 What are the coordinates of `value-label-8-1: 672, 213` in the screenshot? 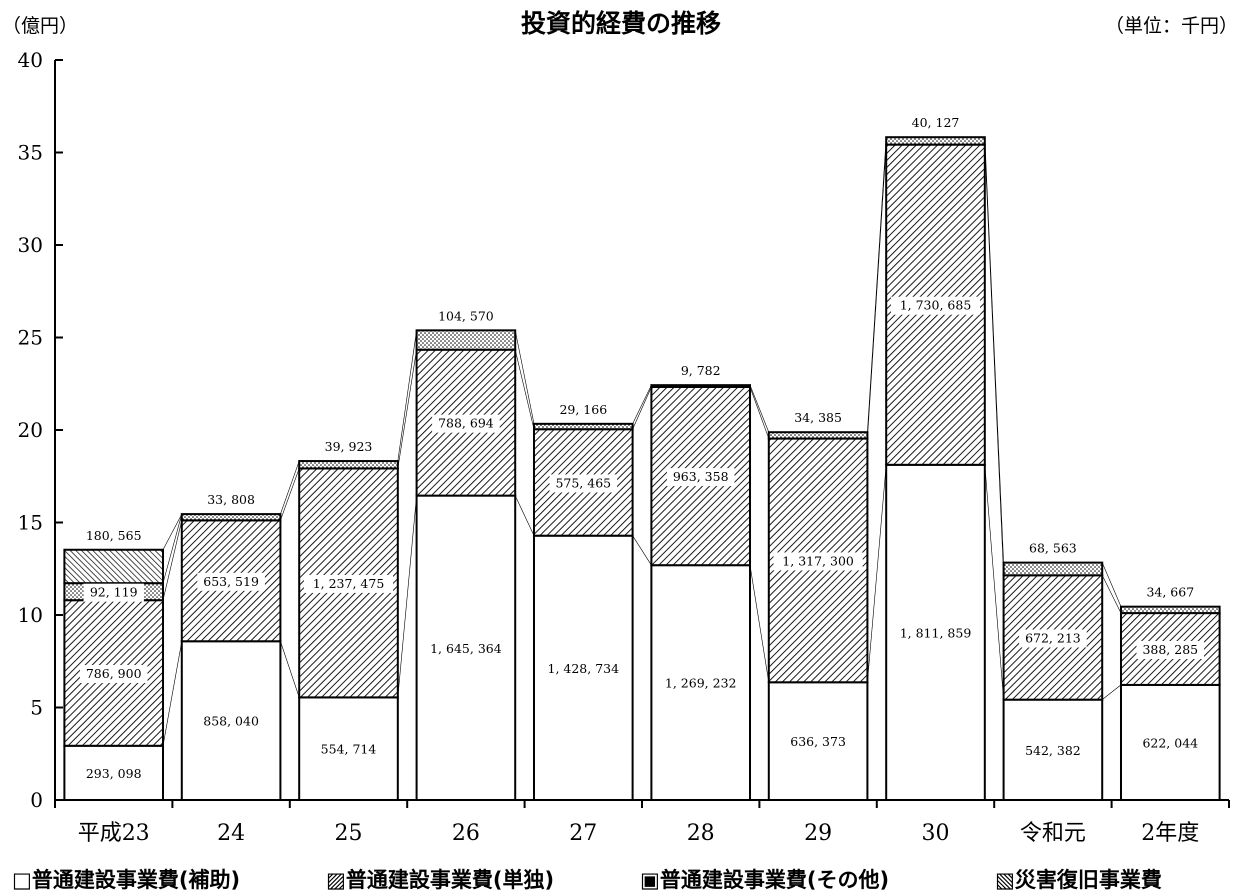 It's located at (1053, 637).